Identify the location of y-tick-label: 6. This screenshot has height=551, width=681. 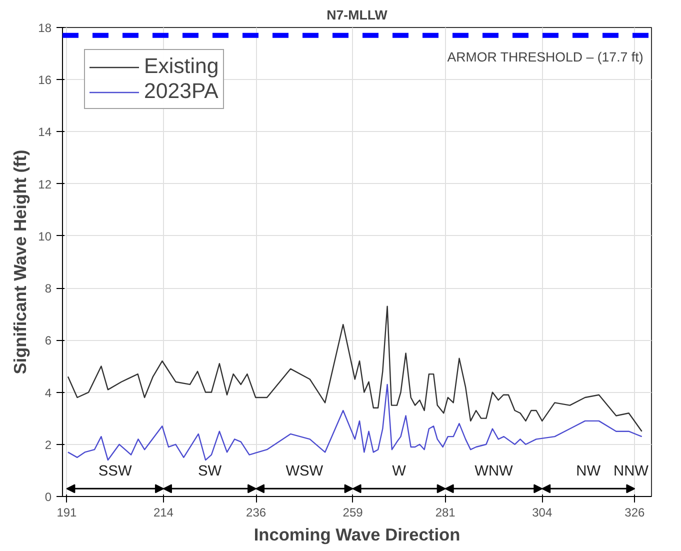
(48, 341).